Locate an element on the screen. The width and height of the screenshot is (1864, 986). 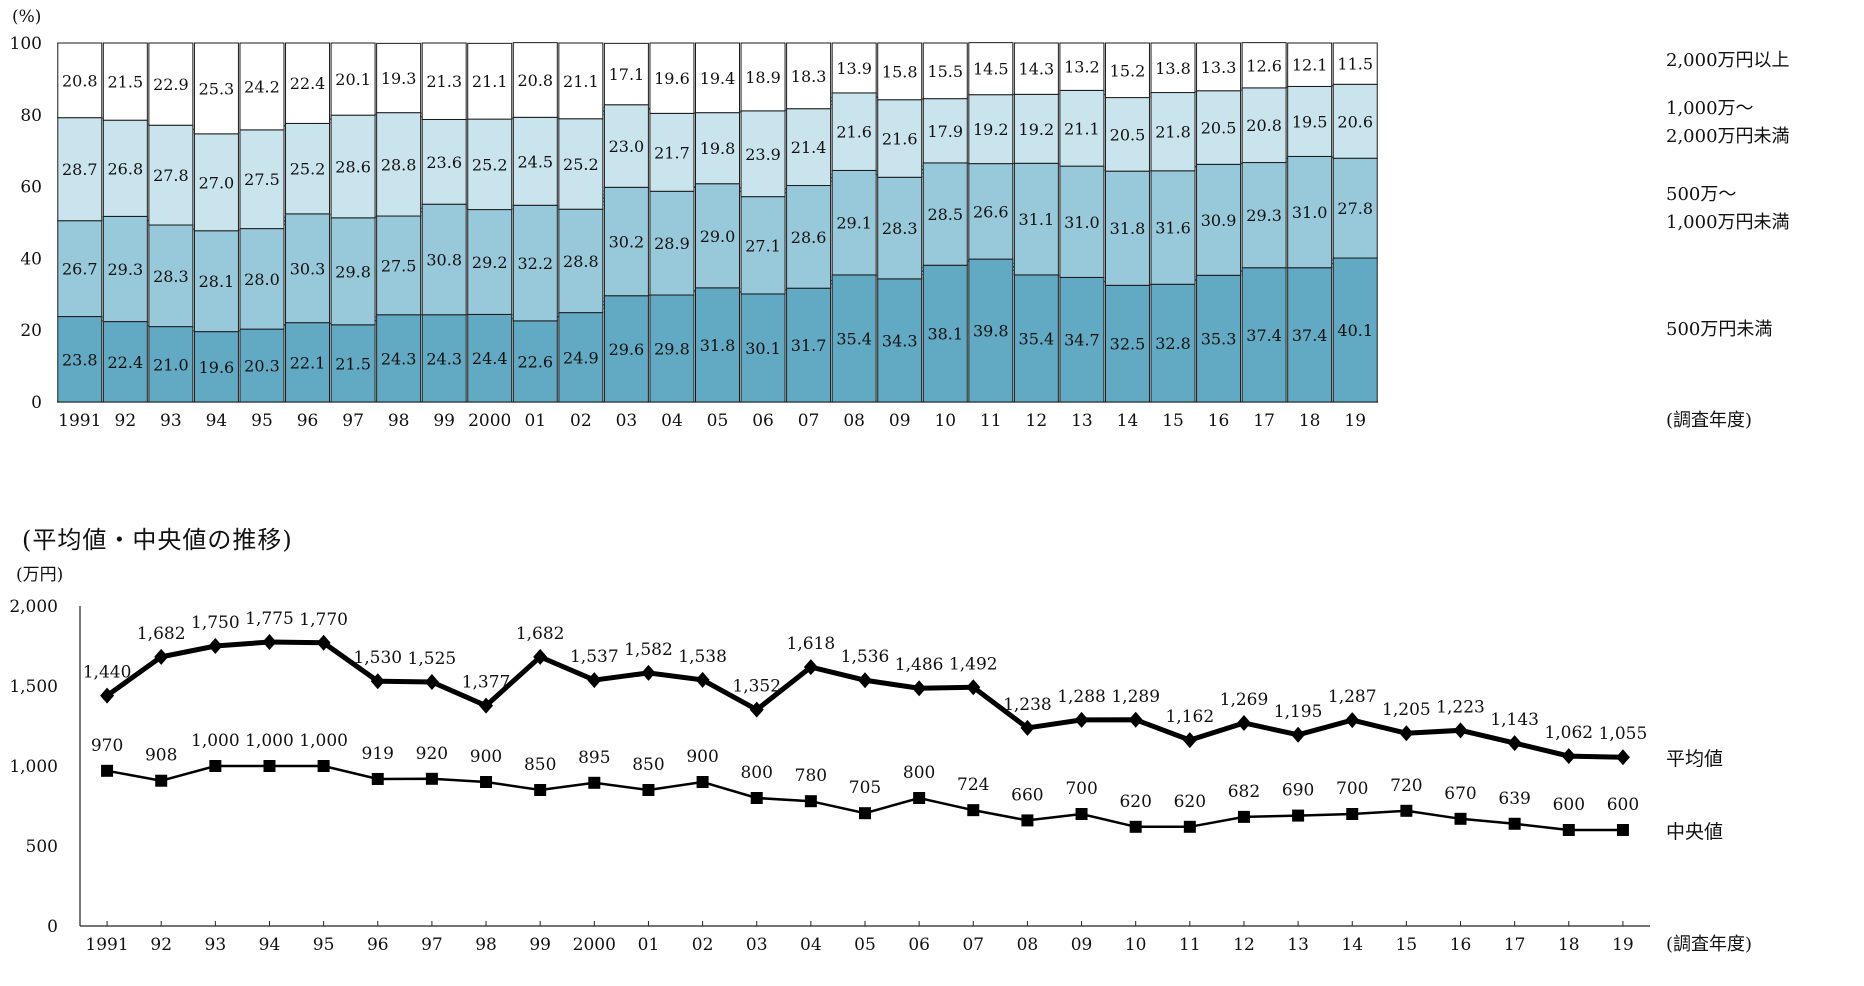
data-label: 690 is located at coordinates (1298, 791).